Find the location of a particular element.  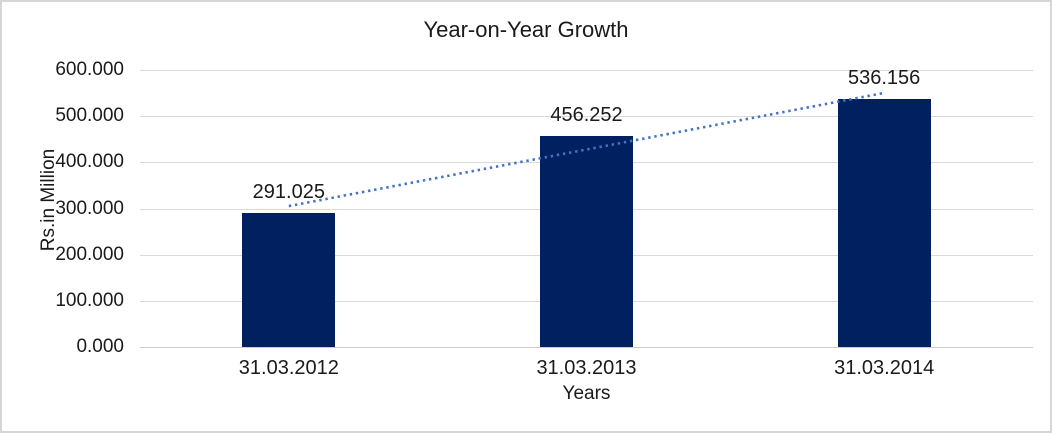

chart-title: Year-on-Year Growth is located at coordinates (526, 29).